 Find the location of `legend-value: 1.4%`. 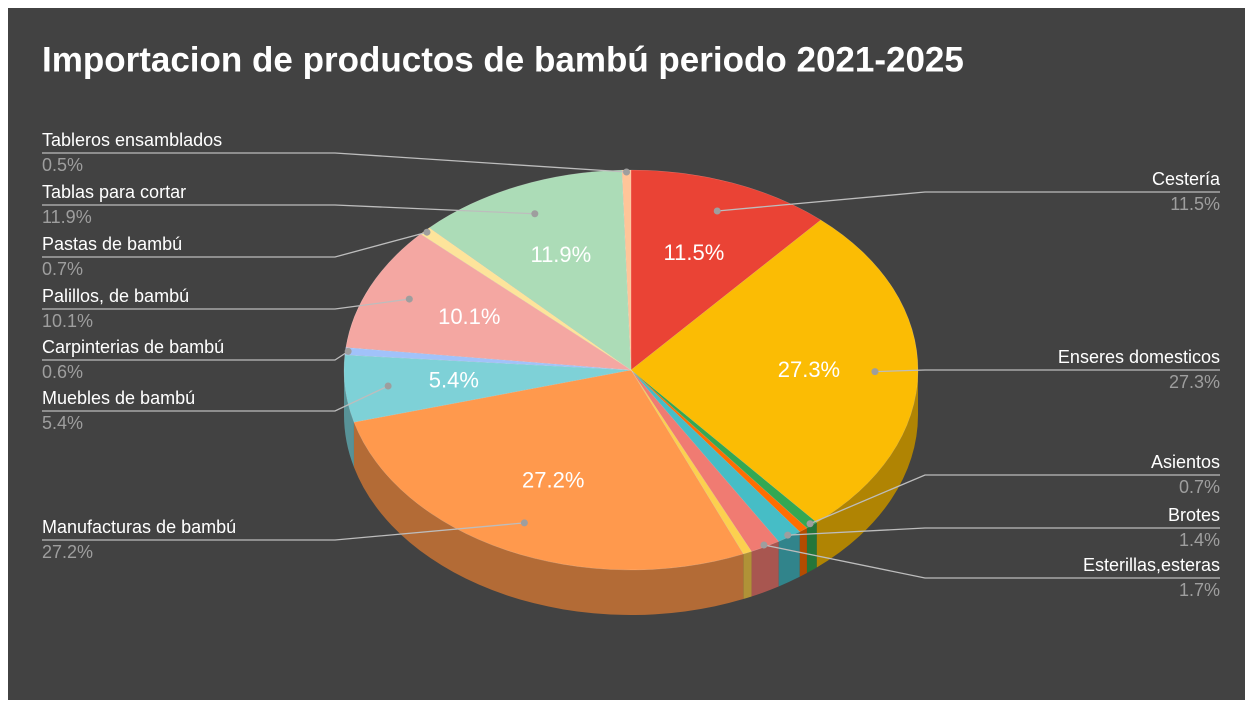

legend-value: 1.4% is located at coordinates (1199, 540).